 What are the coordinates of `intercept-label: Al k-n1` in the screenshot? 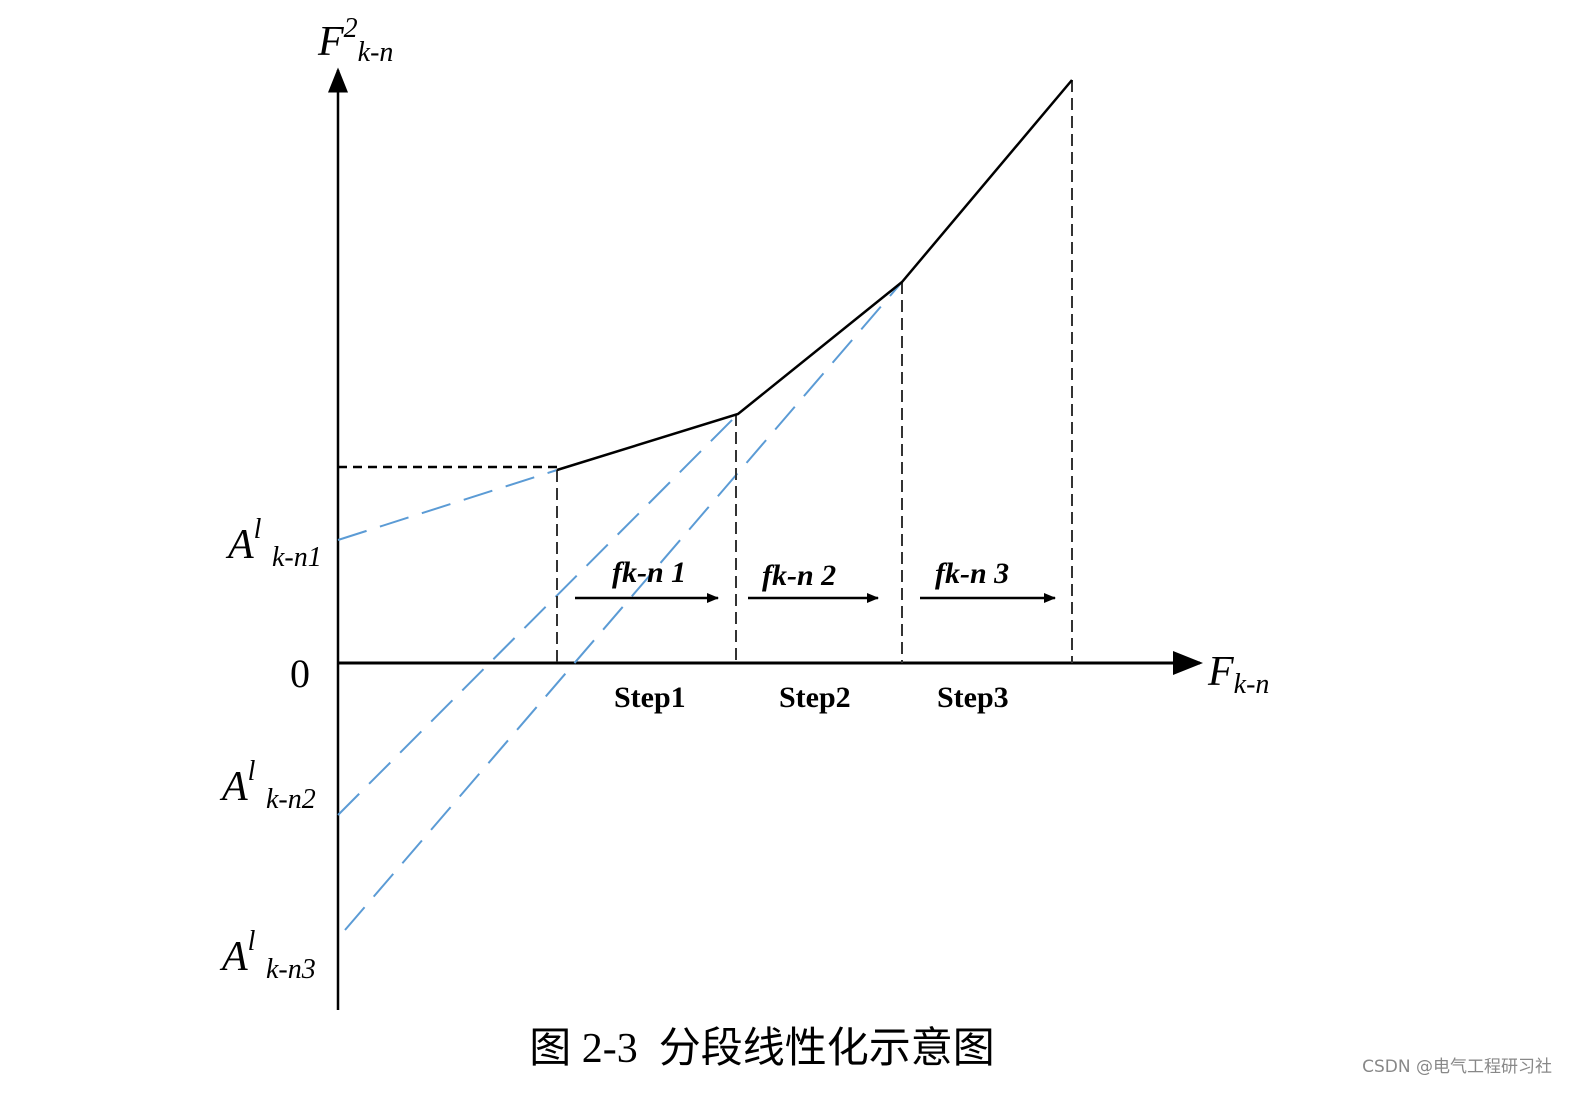 It's located at (273, 543).